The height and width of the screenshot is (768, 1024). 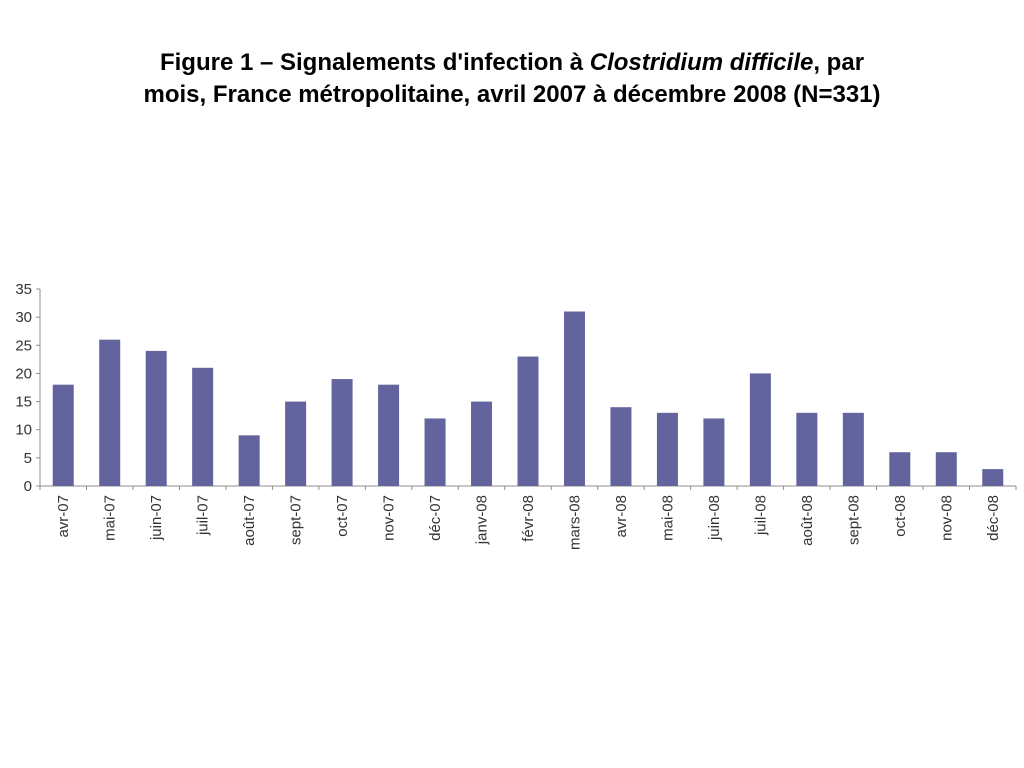 What do you see at coordinates (993, 518) in the screenshot?
I see `x-tick-label: déc-08` at bounding box center [993, 518].